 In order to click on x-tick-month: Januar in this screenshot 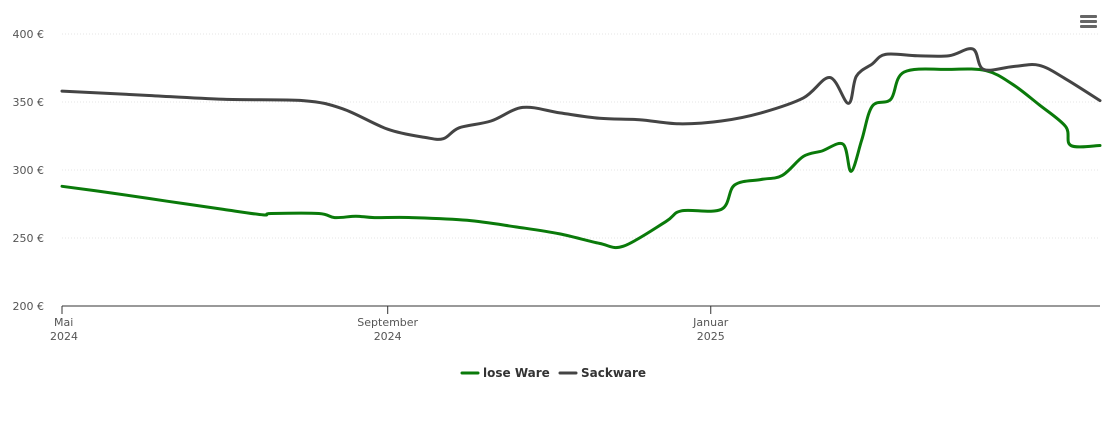, I will do `click(710, 322)`.